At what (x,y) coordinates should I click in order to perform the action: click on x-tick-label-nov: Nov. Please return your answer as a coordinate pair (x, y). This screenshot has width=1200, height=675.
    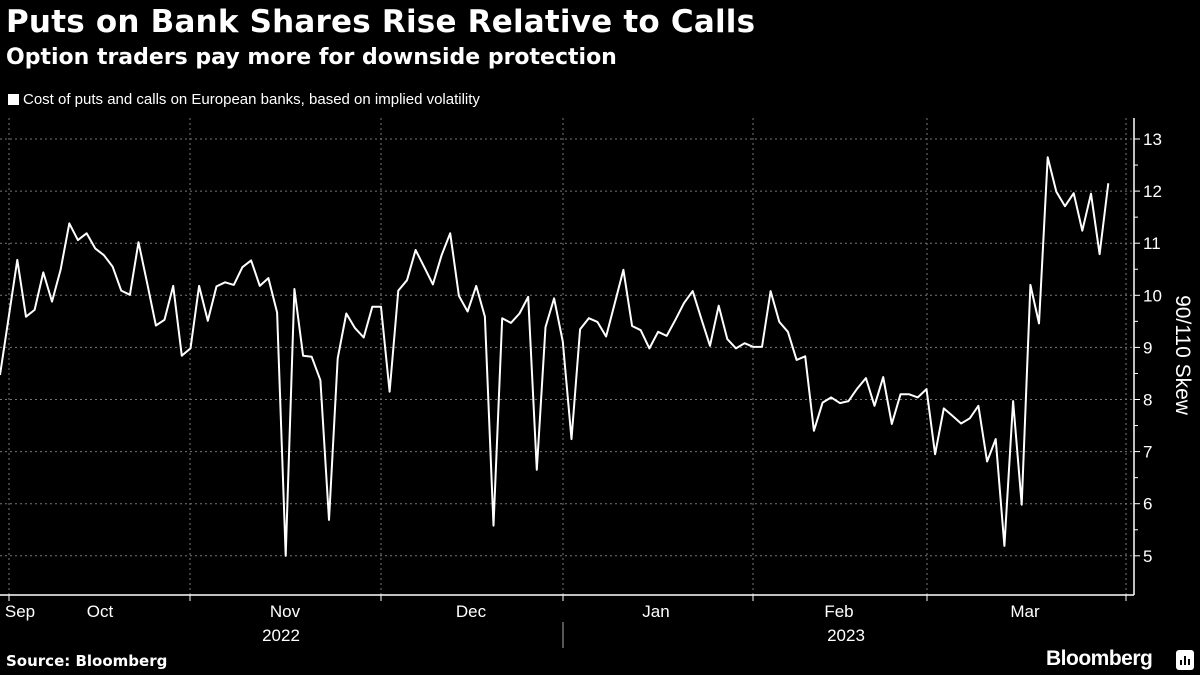
    Looking at the image, I should click on (285, 611).